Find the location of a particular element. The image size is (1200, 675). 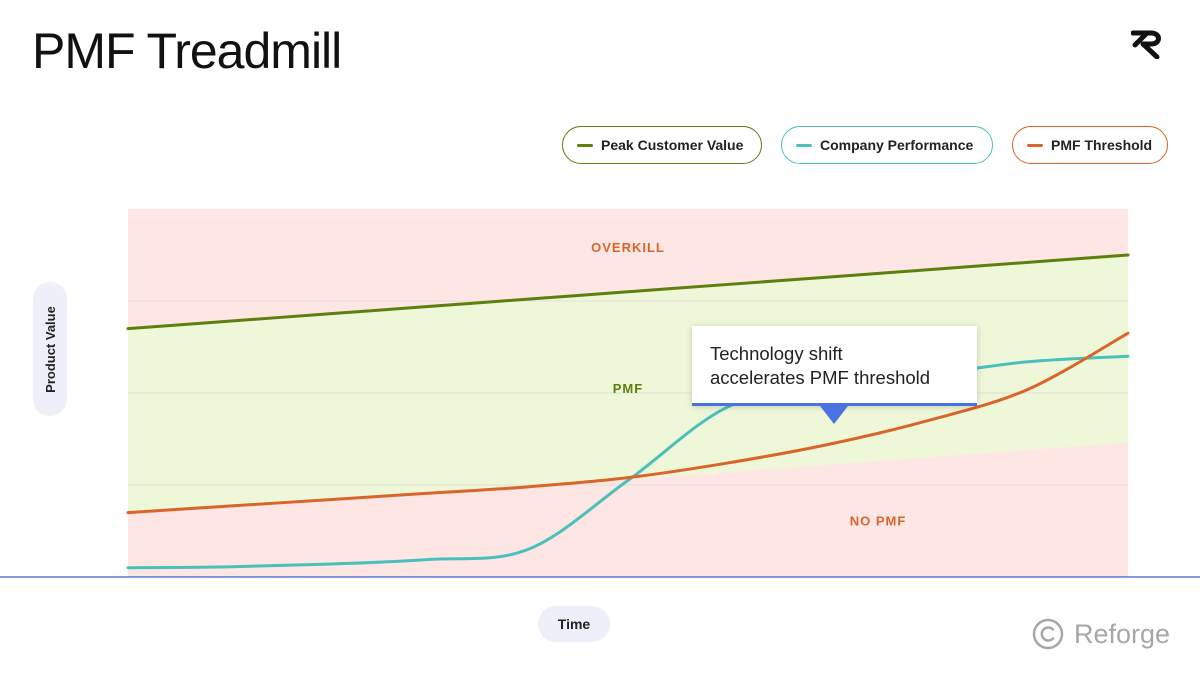

series-line-peak-customer-value is located at coordinates (628, 292).